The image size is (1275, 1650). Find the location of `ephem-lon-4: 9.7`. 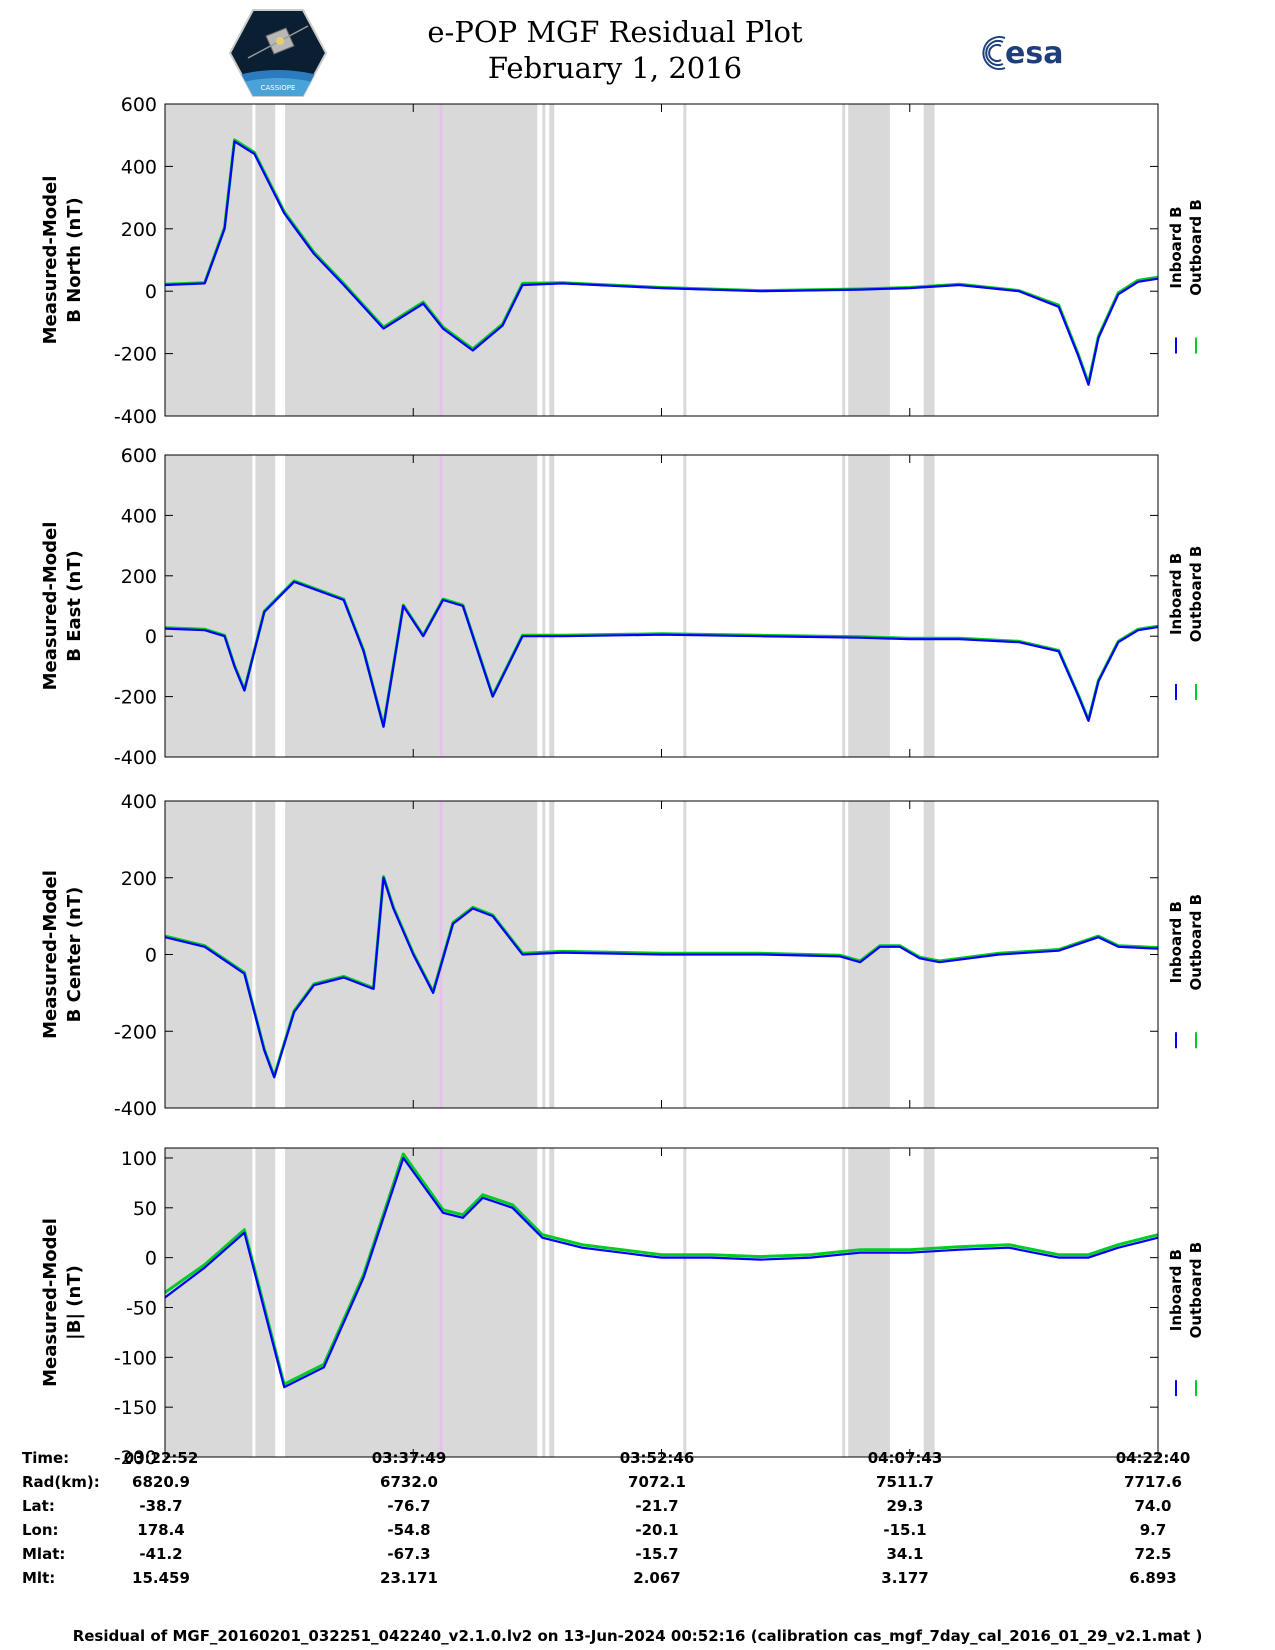

ephem-lon-4: 9.7 is located at coordinates (1153, 1530).